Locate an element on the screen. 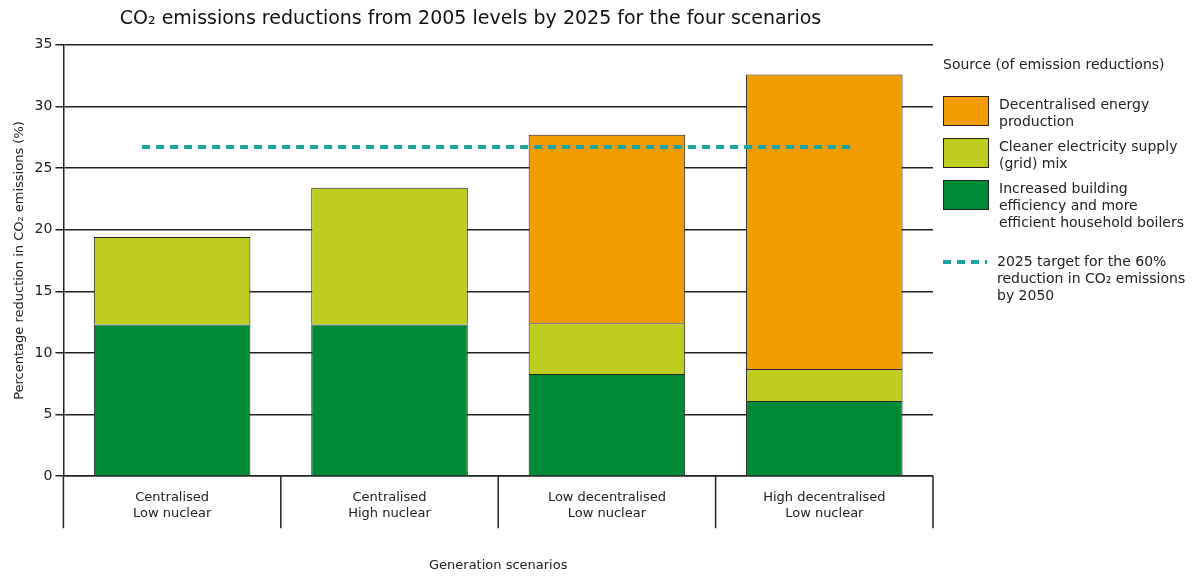  y-tick-label: 0 is located at coordinates (48, 474).